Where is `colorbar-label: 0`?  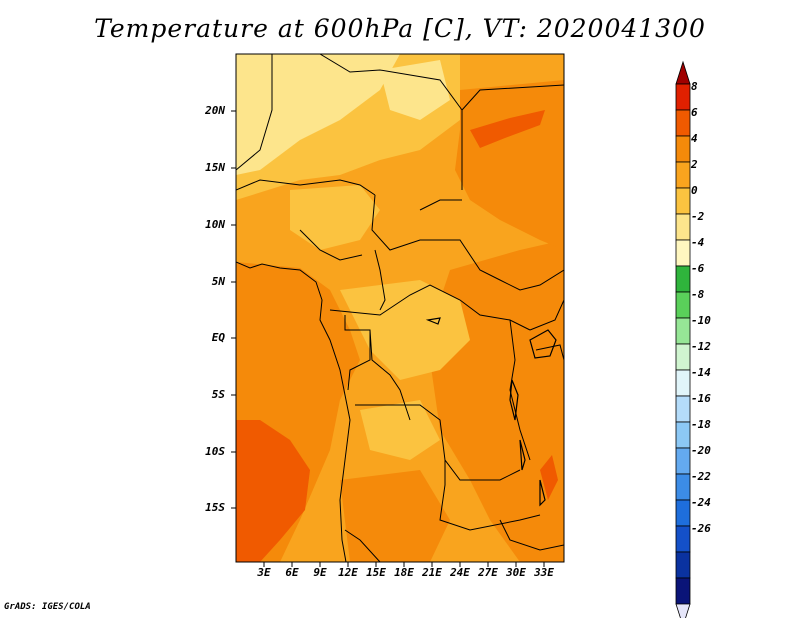 colorbar-label: 0 is located at coordinates (694, 190).